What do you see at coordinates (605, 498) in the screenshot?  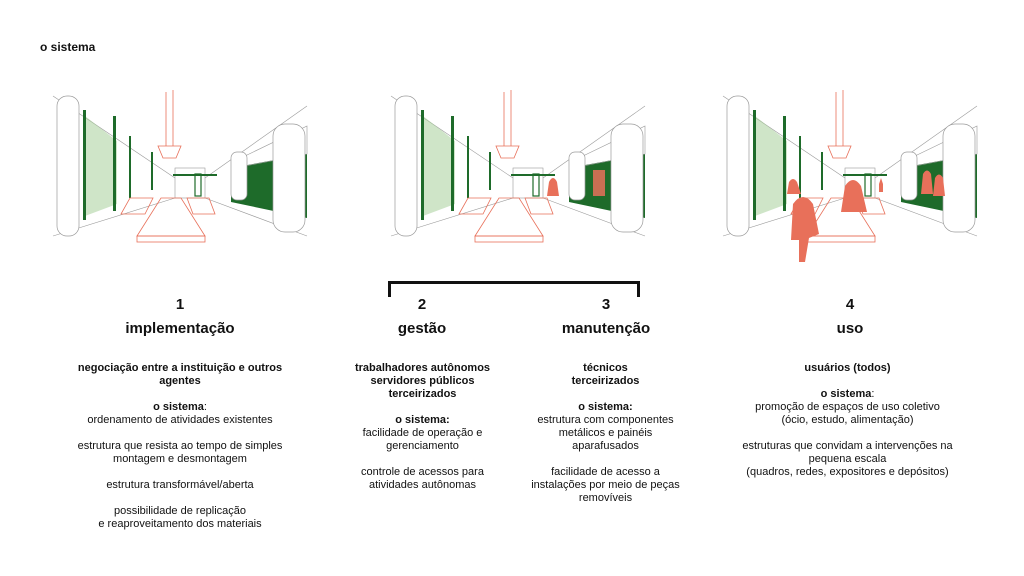 I see `description-line: removíveis` at bounding box center [605, 498].